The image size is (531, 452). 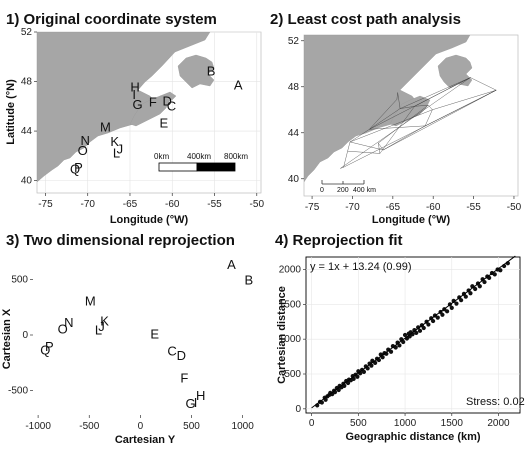 What do you see at coordinates (352, 207) in the screenshot?
I see `p2-xtick-label: -70` at bounding box center [352, 207].